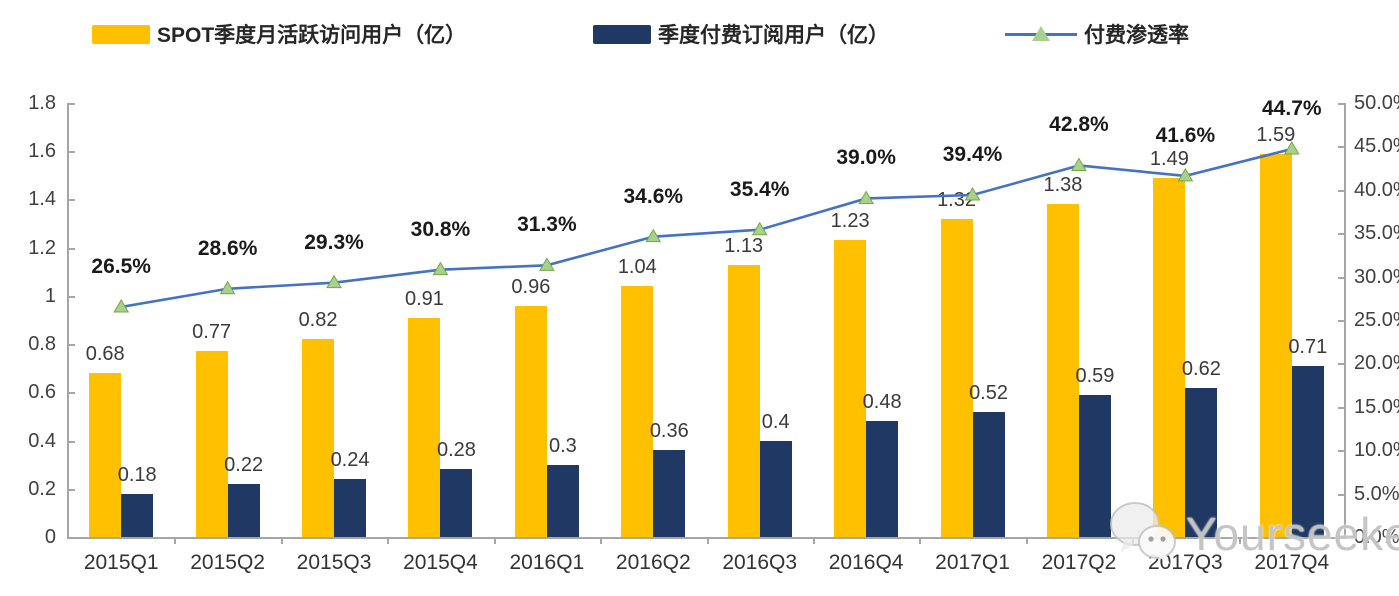 This screenshot has width=1399, height=596. Describe the element at coordinates (227, 562) in the screenshot. I see `x-axis-category-label: 2015Q2` at that location.